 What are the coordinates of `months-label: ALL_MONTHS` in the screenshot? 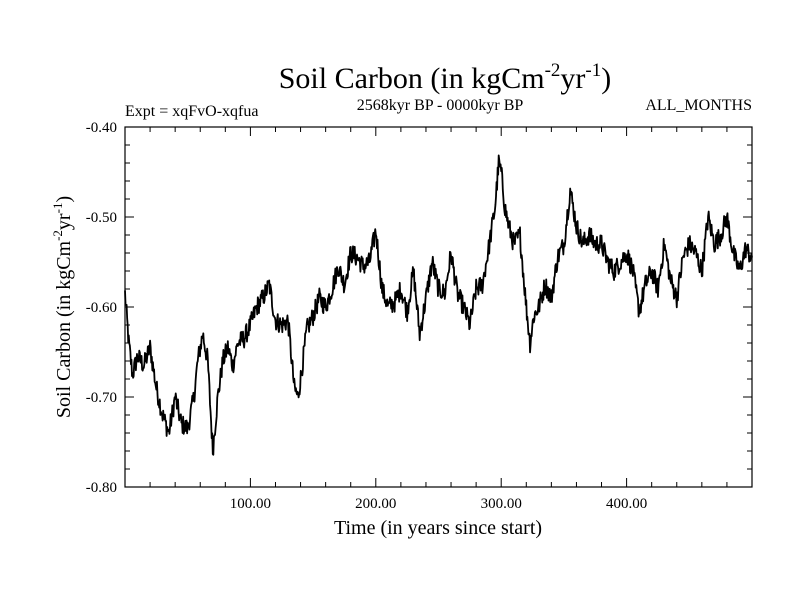 It's located at (698, 105).